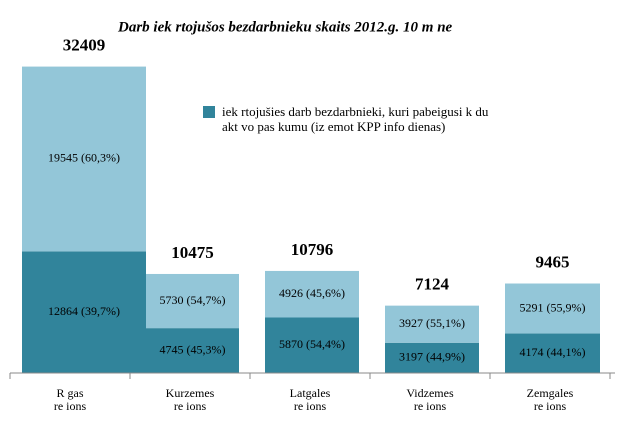  I want to click on value-label: 19545 (60,3%), so click(84, 158).